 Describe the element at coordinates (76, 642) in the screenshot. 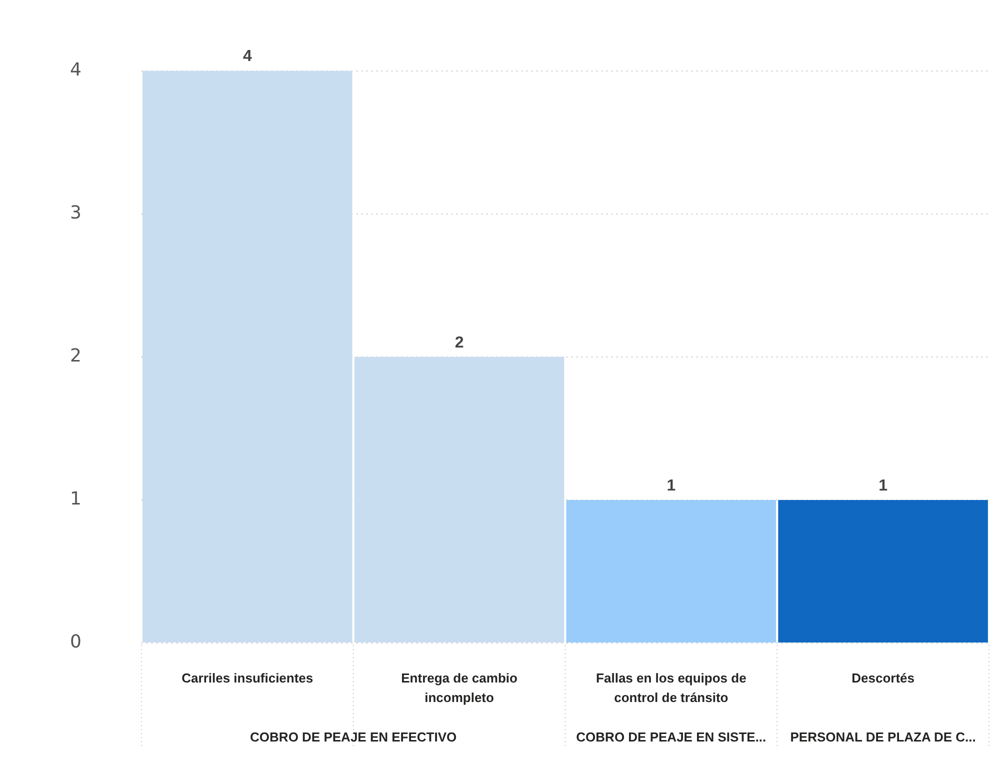

I see `y-tick-label: 0` at that location.